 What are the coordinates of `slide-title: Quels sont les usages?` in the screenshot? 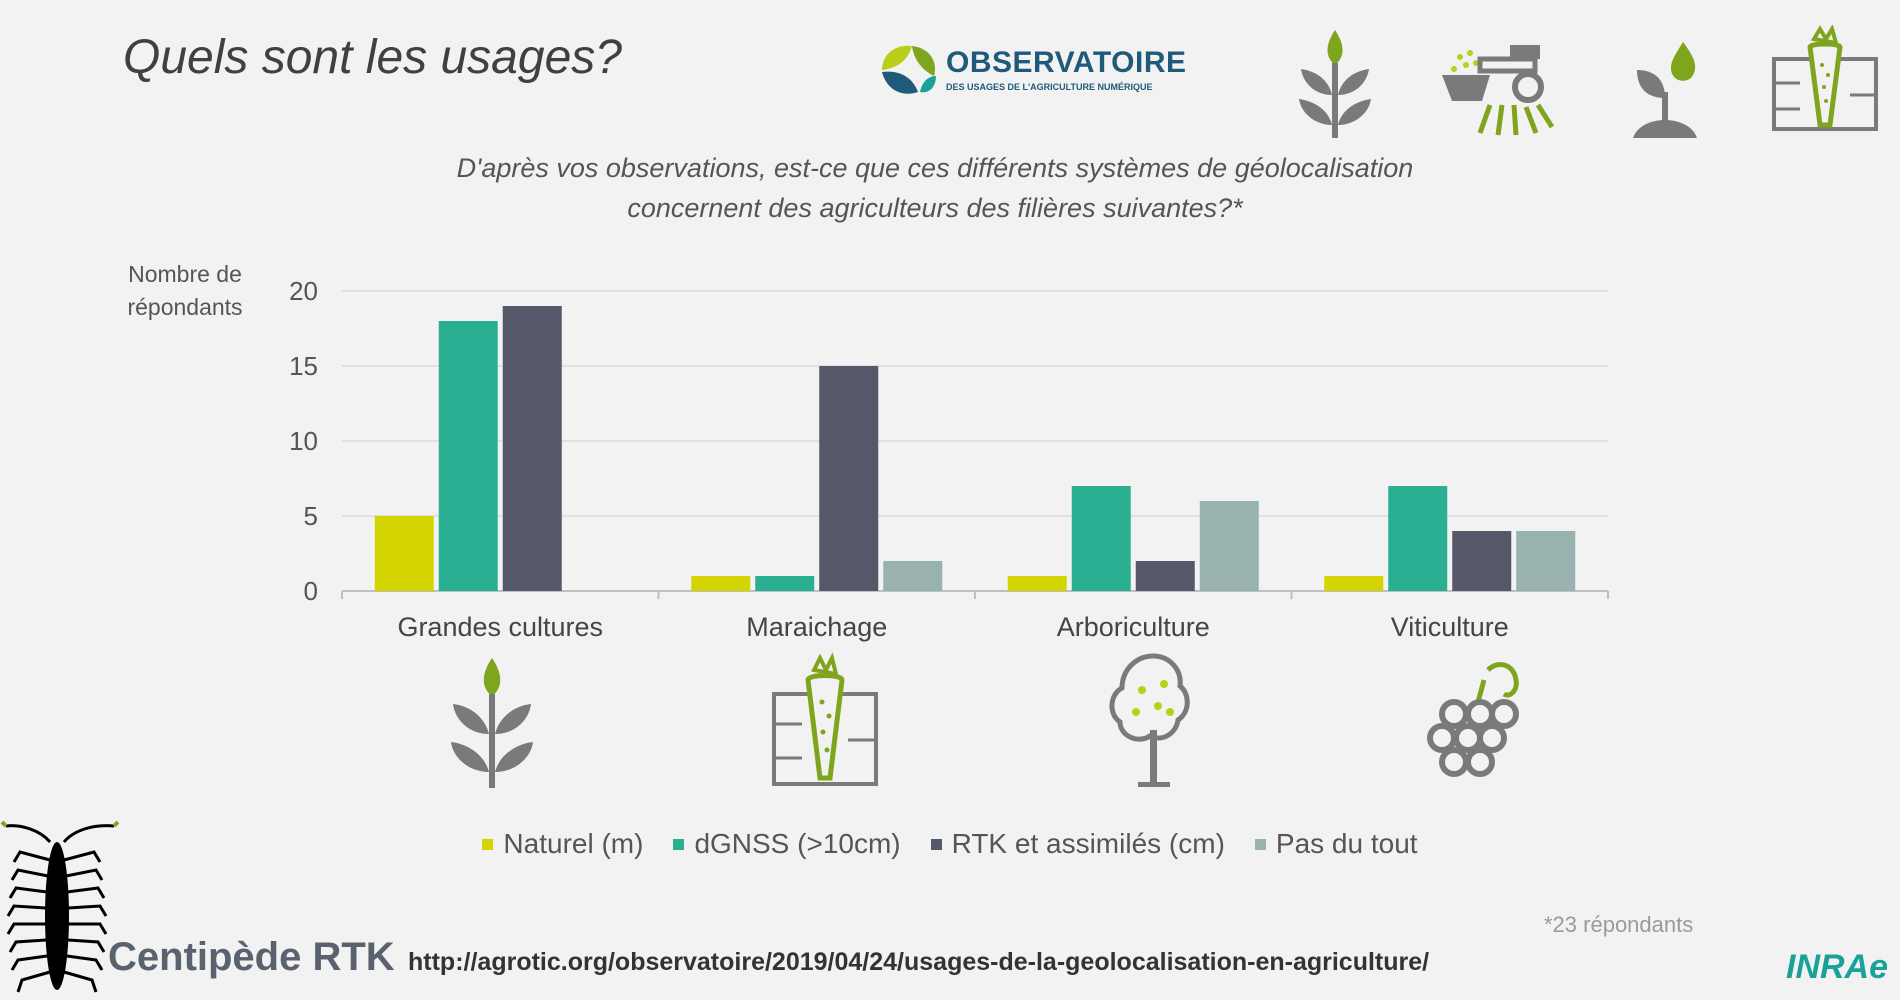 It's located at (372, 57).